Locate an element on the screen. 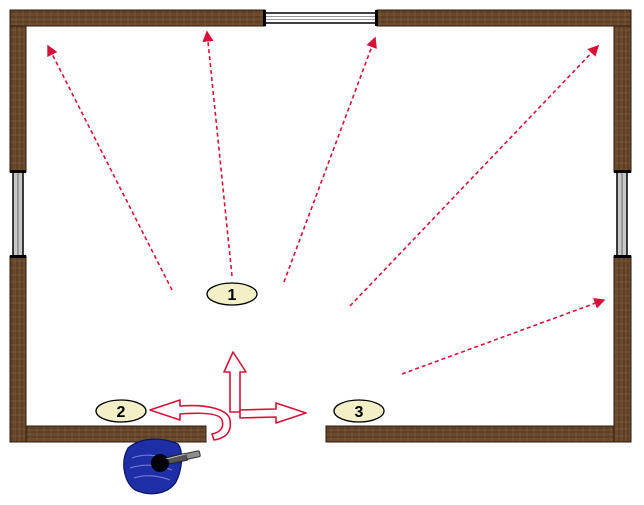 This screenshot has width=644, height=505. top-wall-right is located at coordinates (504, 18).